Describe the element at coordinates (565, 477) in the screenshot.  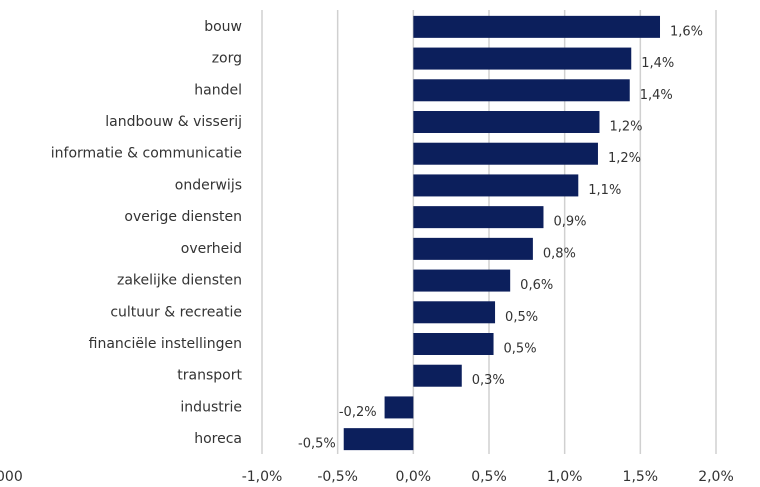
I see `x-tick-label: 1,0%` at that location.